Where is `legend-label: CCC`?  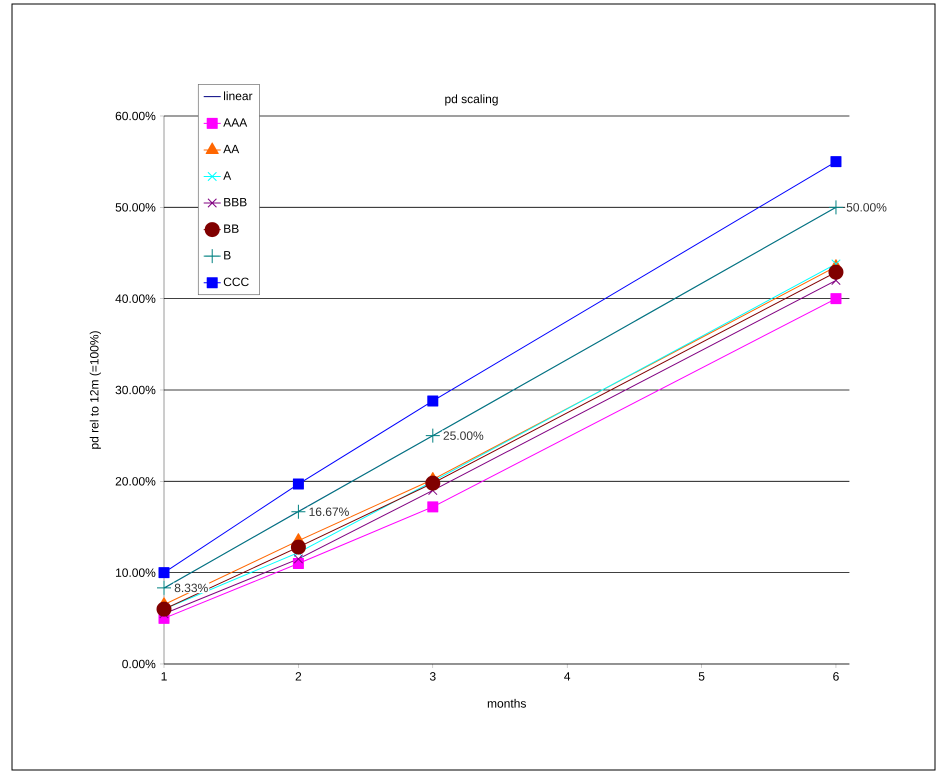
legend-label: CCC is located at coordinates (236, 282).